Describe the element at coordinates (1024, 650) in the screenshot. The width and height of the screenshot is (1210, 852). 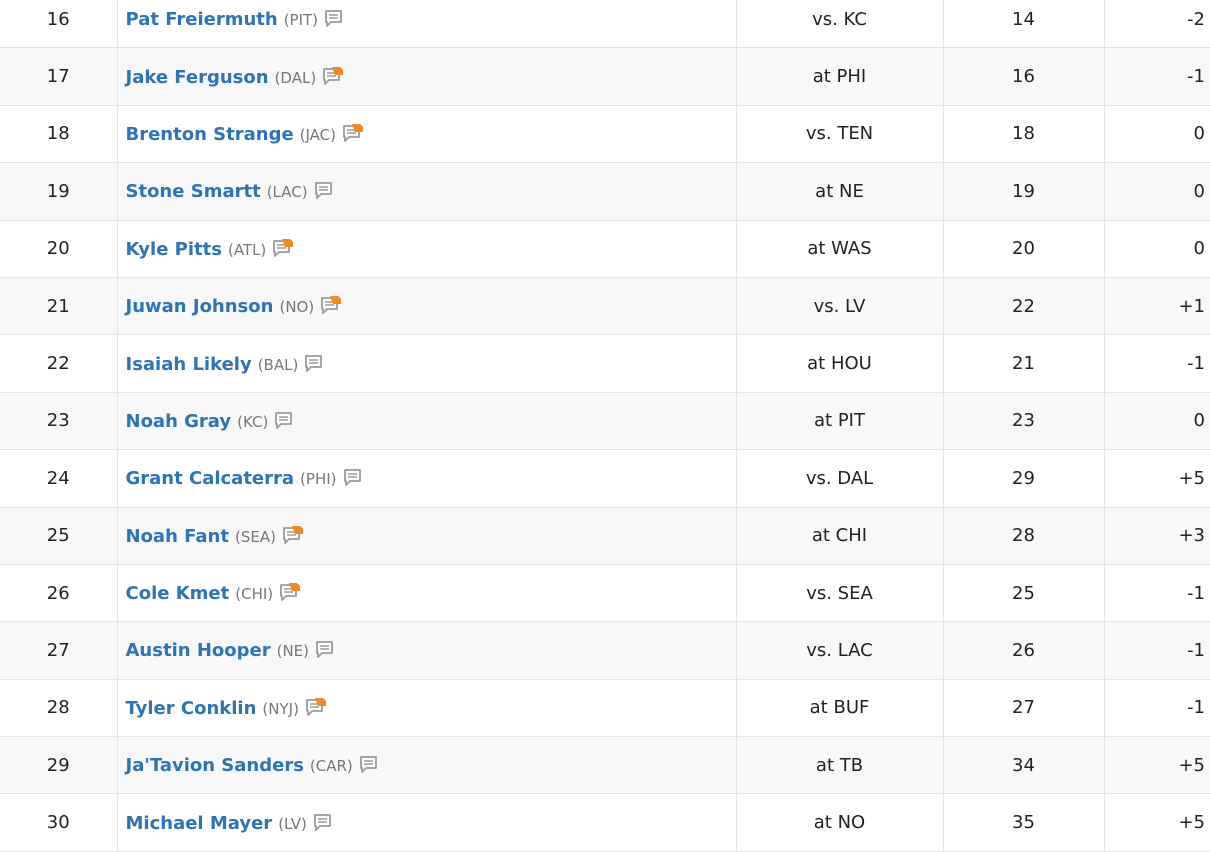
I see `projection-cell: 26` at that location.